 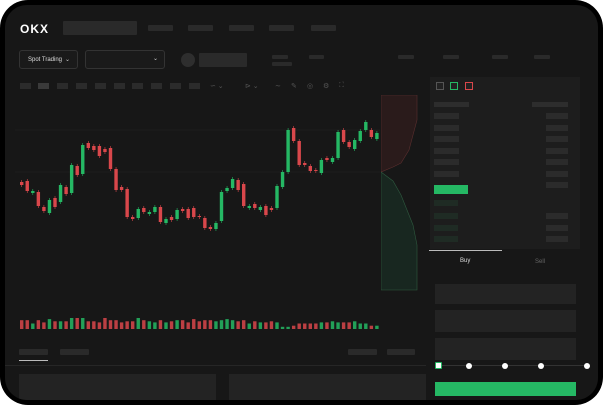 What do you see at coordinates (326, 86) in the screenshot?
I see `settings-icon: ⚙` at bounding box center [326, 86].